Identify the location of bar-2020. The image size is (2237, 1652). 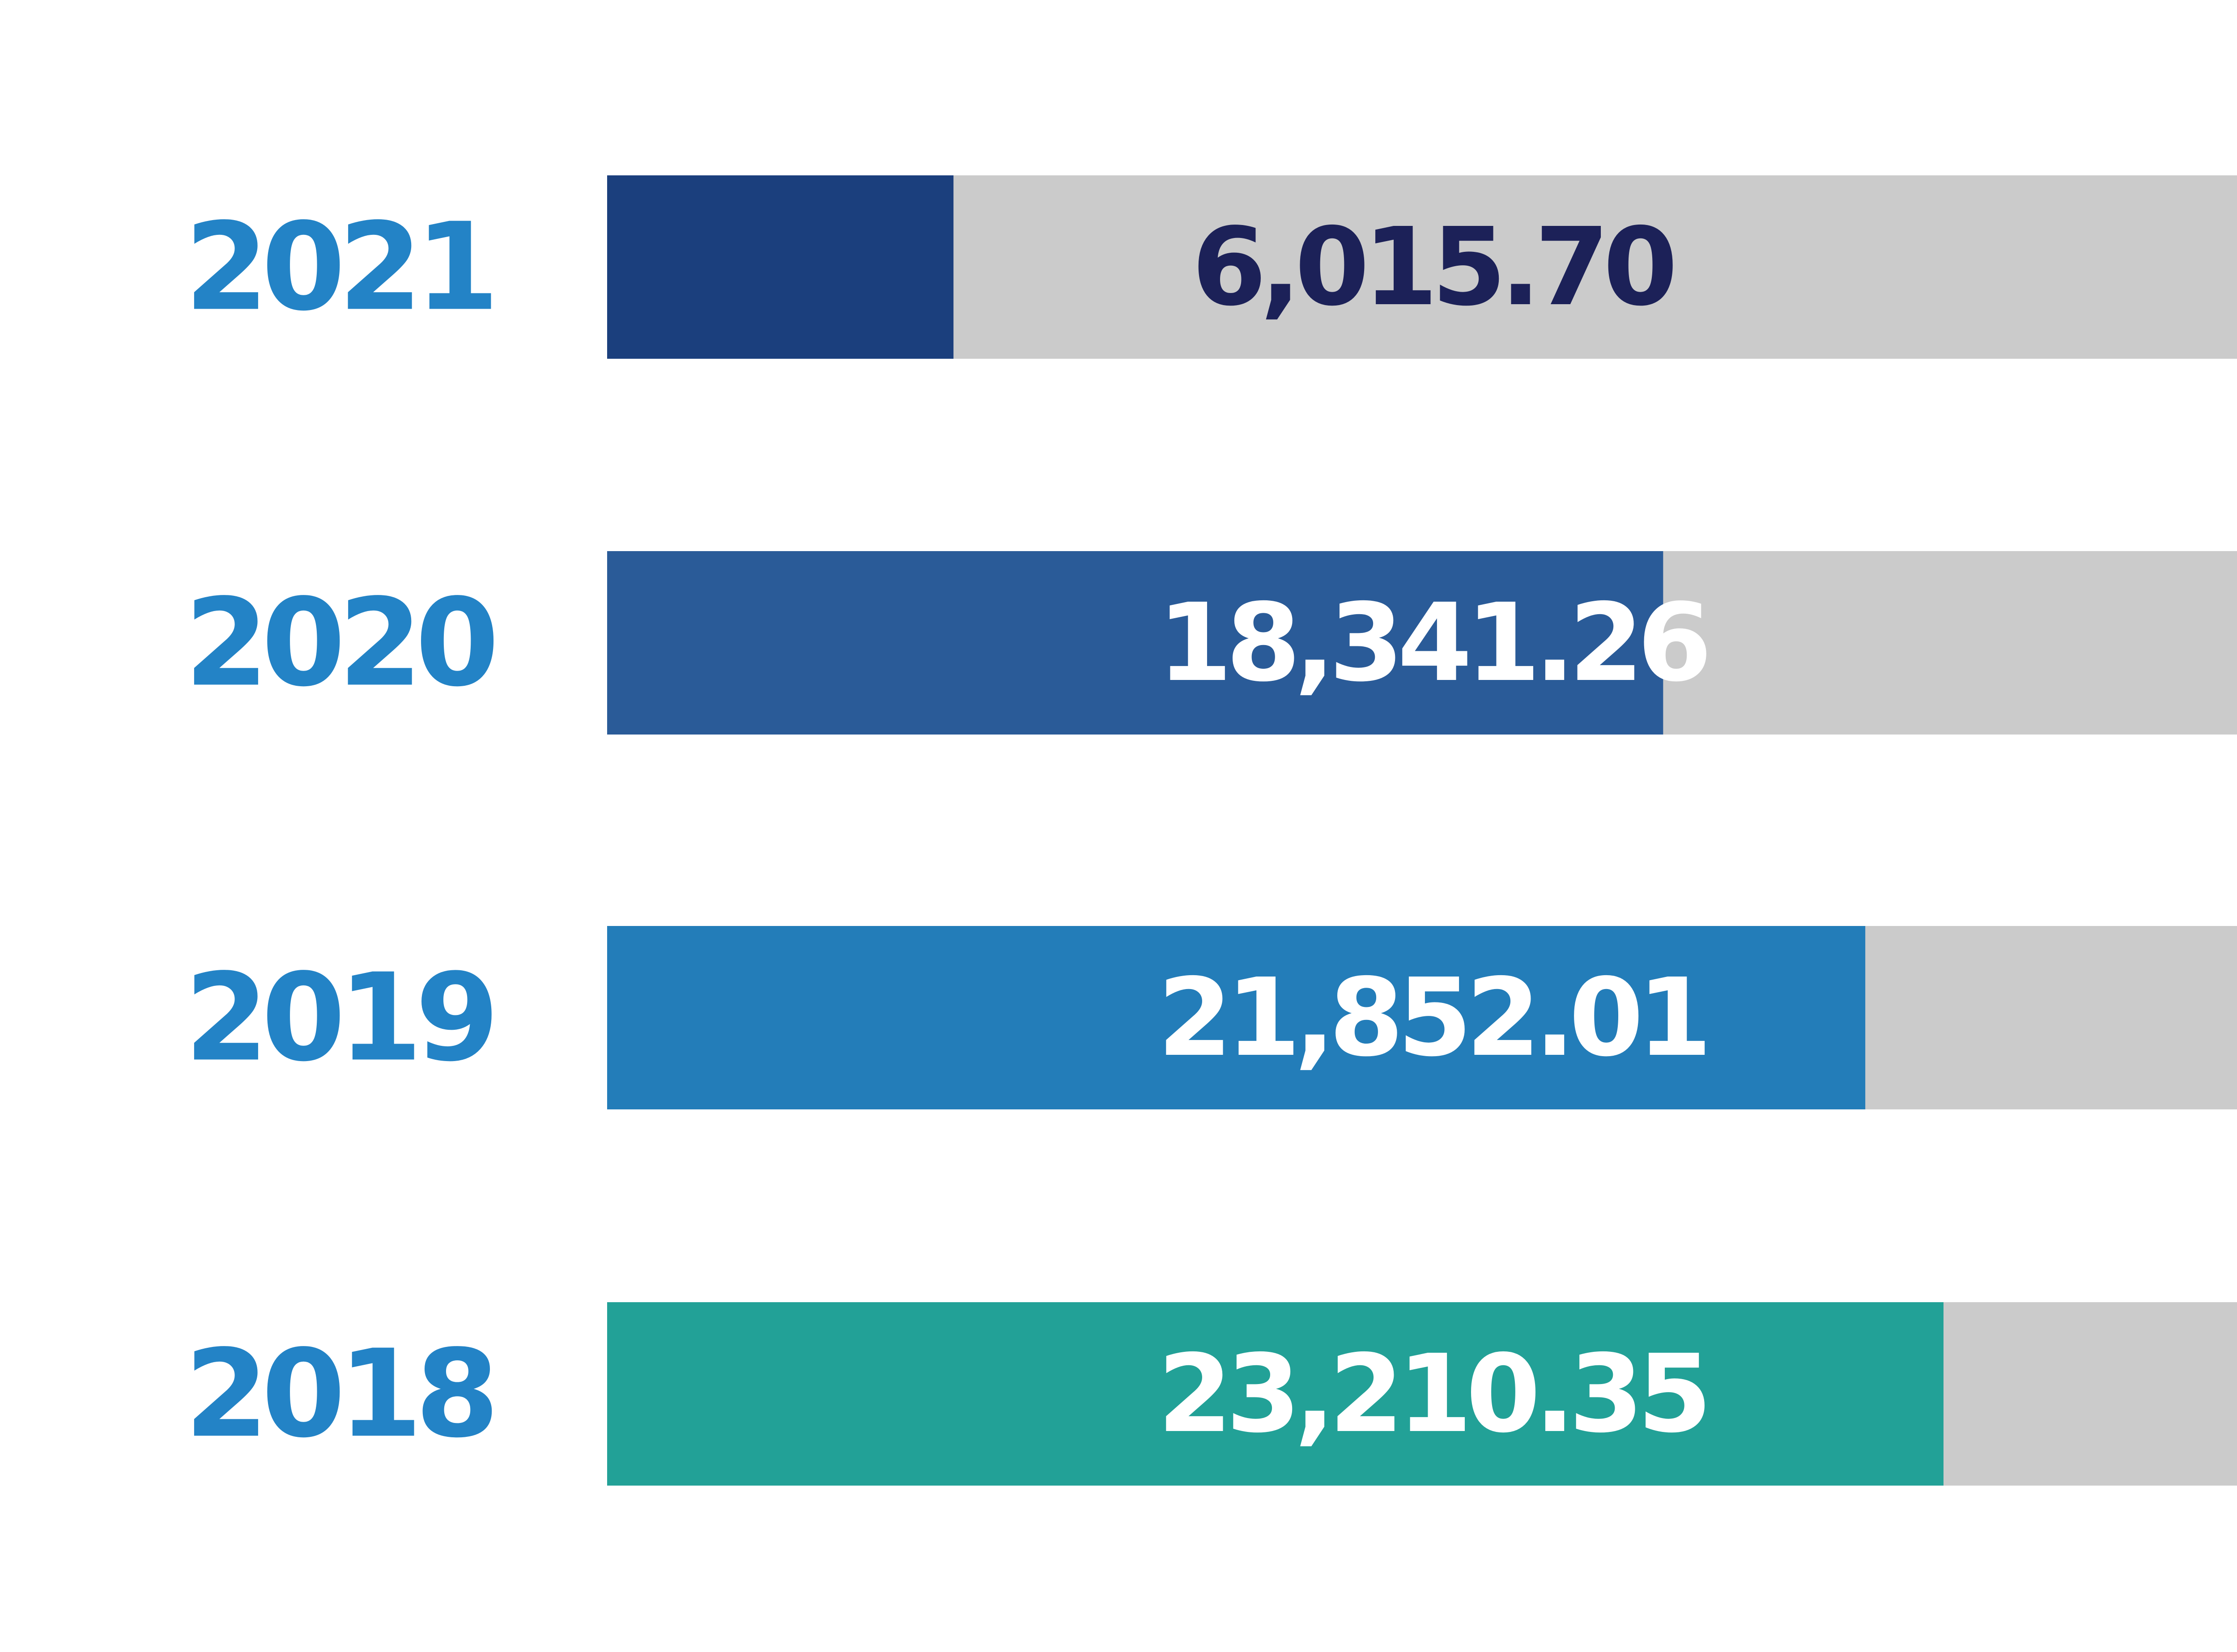
(1135, 643).